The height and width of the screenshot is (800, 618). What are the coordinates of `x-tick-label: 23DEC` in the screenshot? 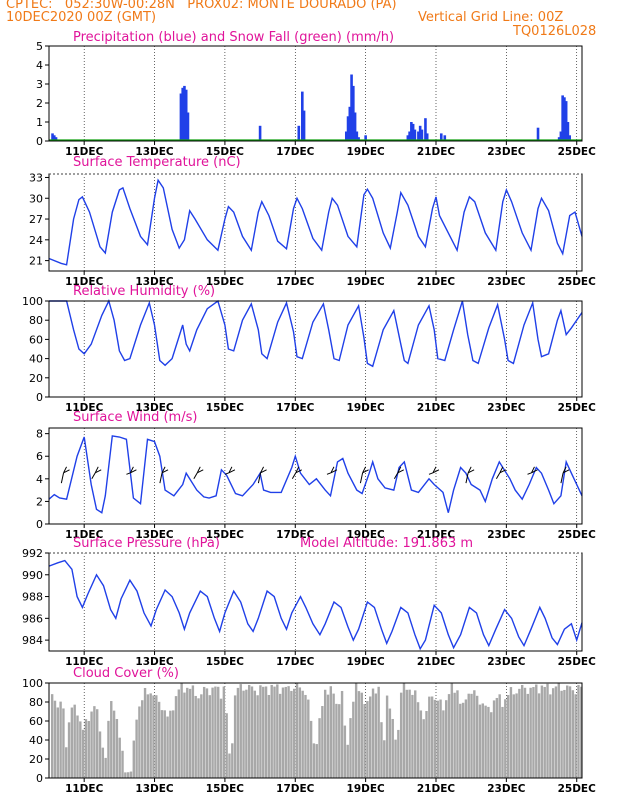 It's located at (506, 152).